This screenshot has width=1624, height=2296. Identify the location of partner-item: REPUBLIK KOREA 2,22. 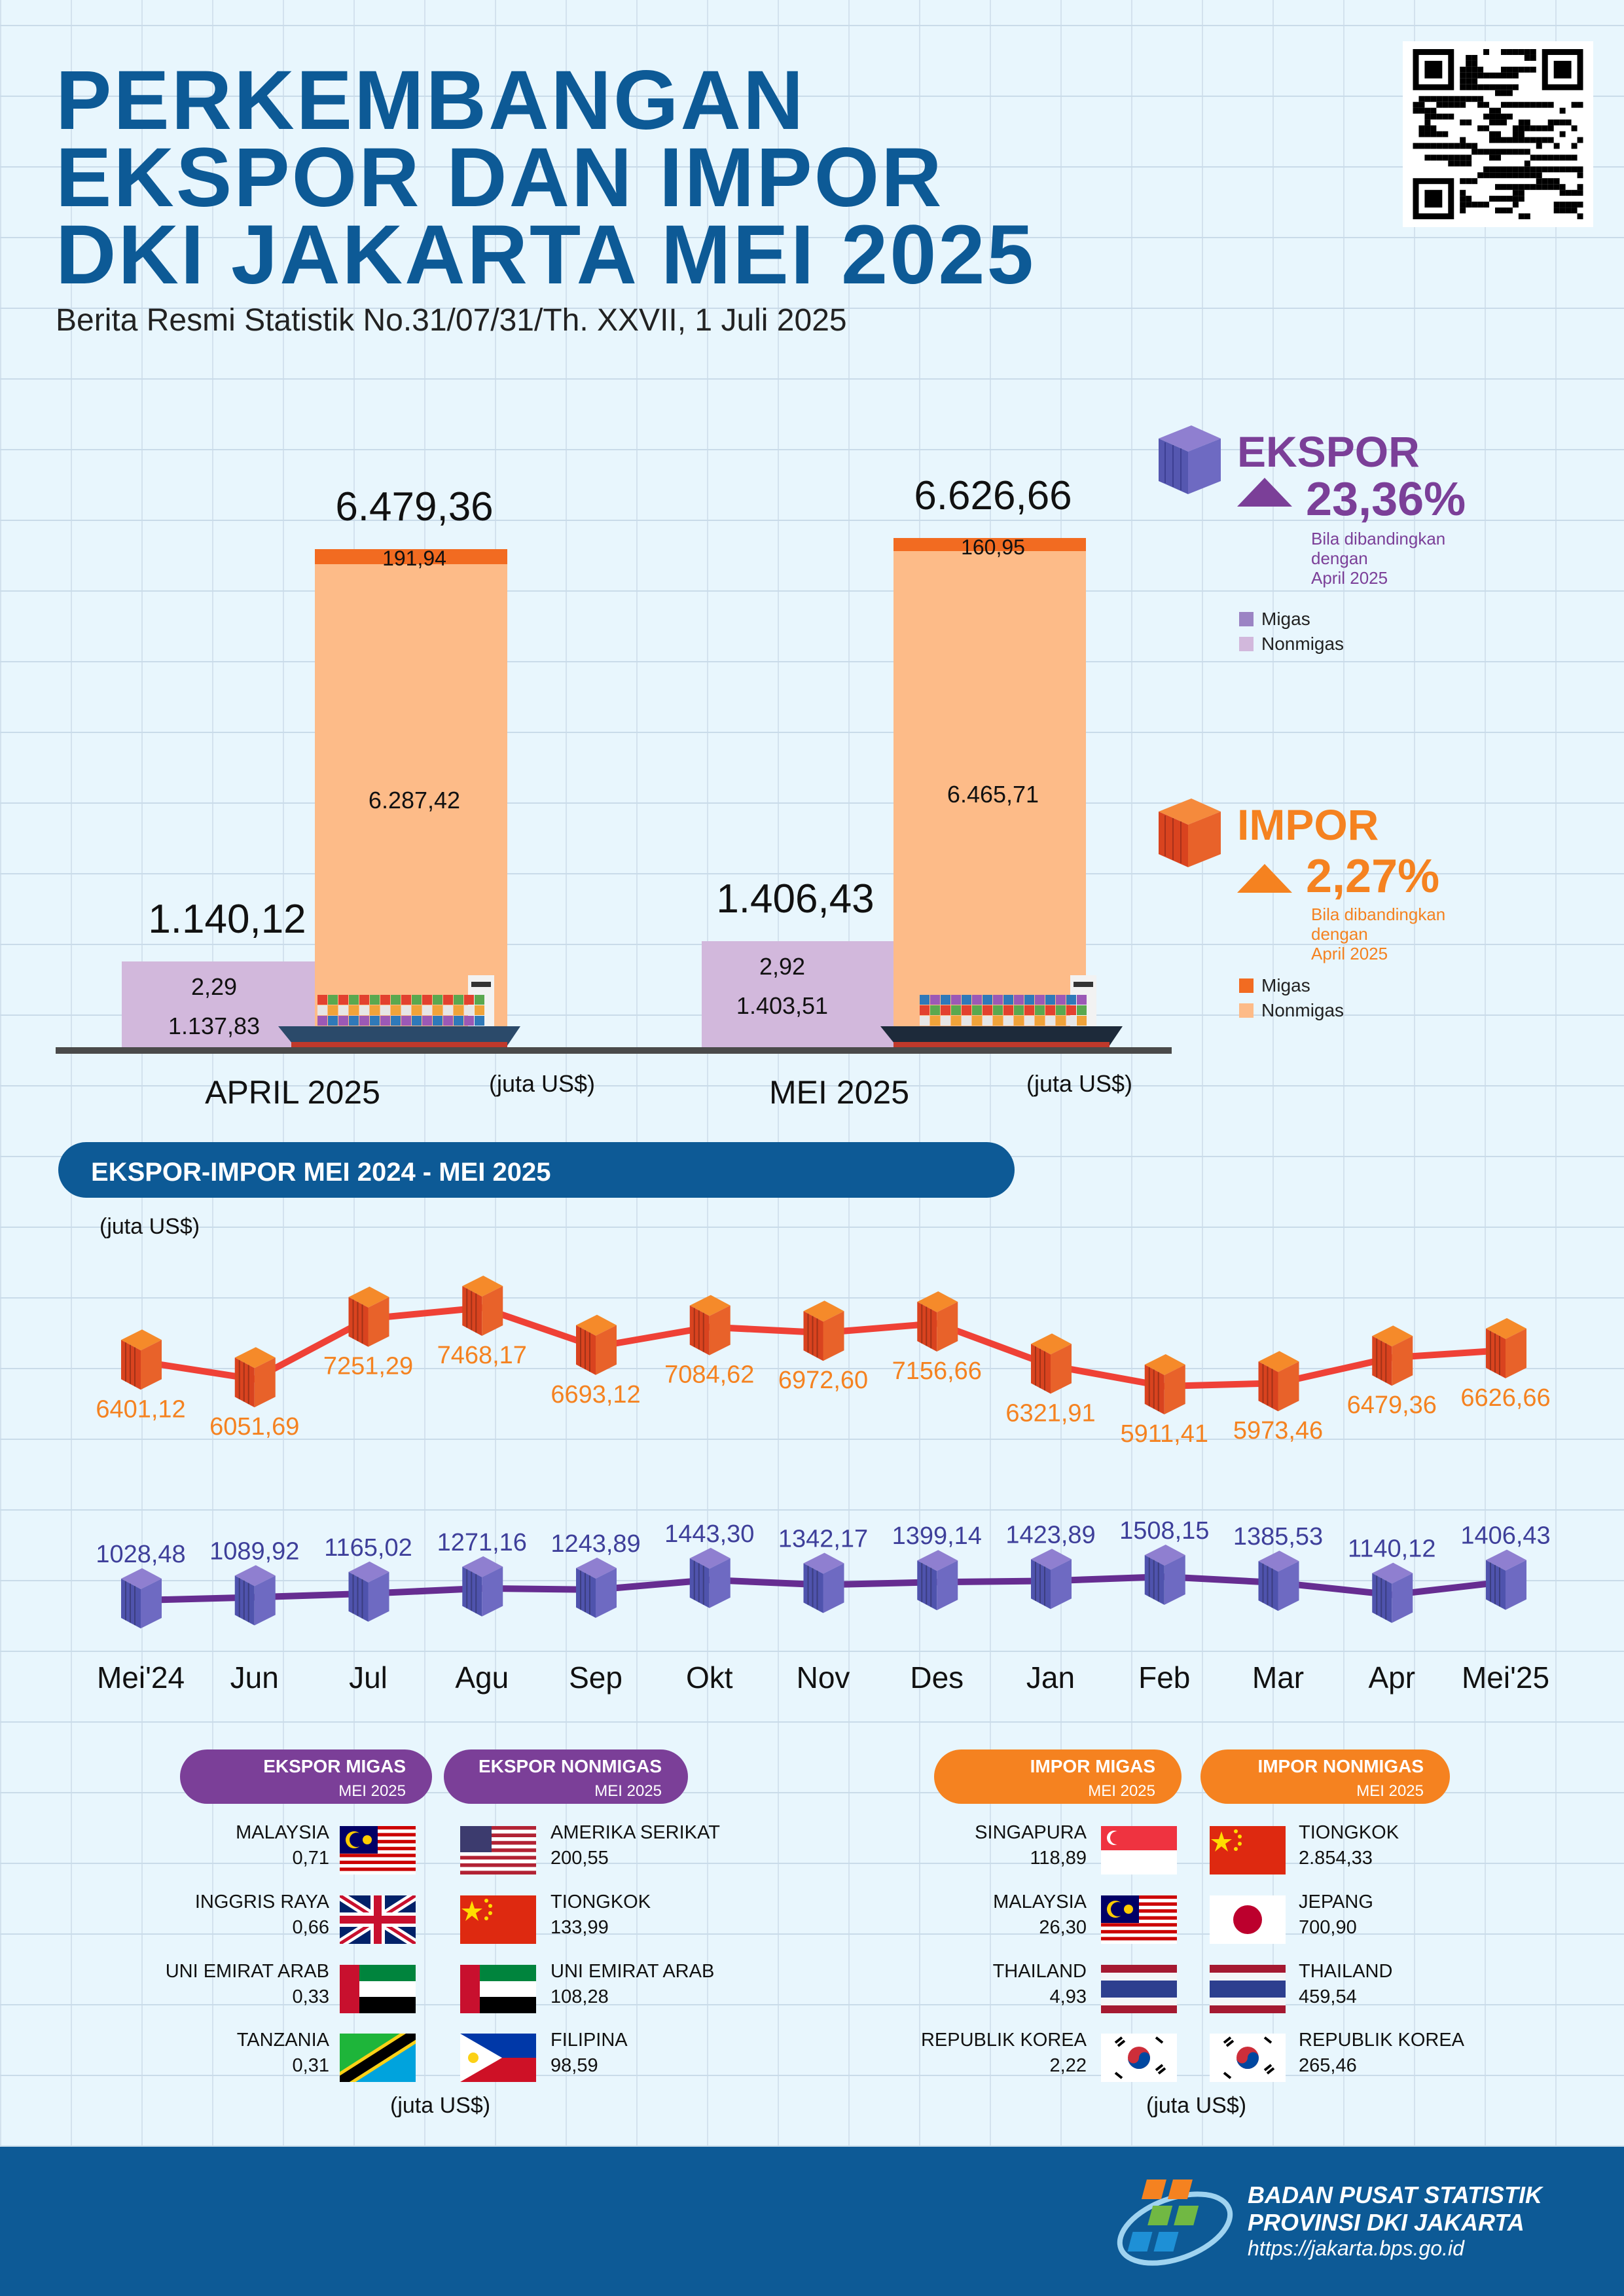
(1004, 2053).